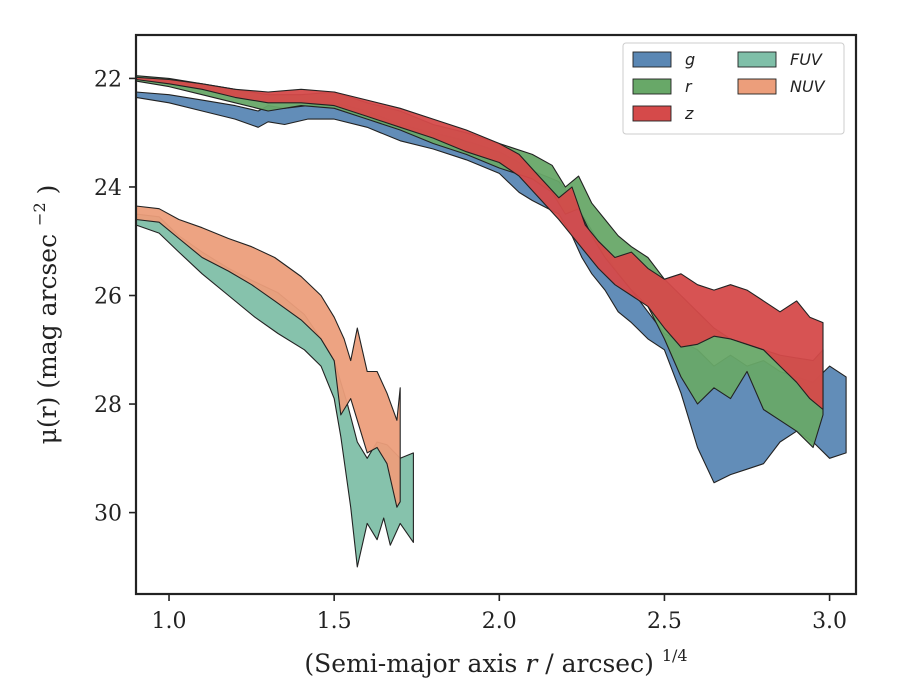  I want to click on x-axis-label-part: (Semi-major axis, so click(414, 663).